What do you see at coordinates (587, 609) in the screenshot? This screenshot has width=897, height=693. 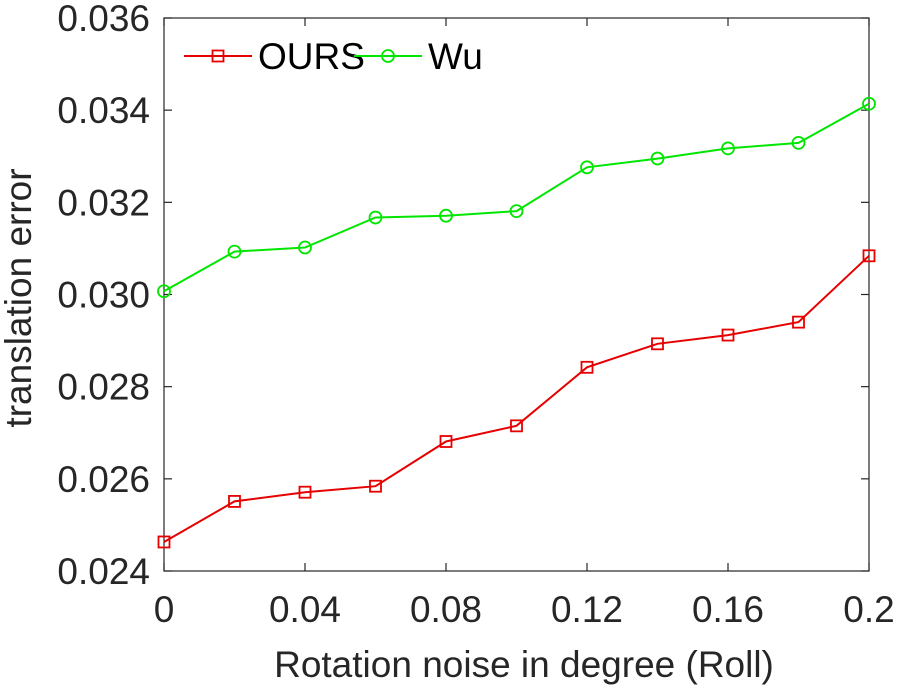 I see `x-tick-label: 0.12` at bounding box center [587, 609].